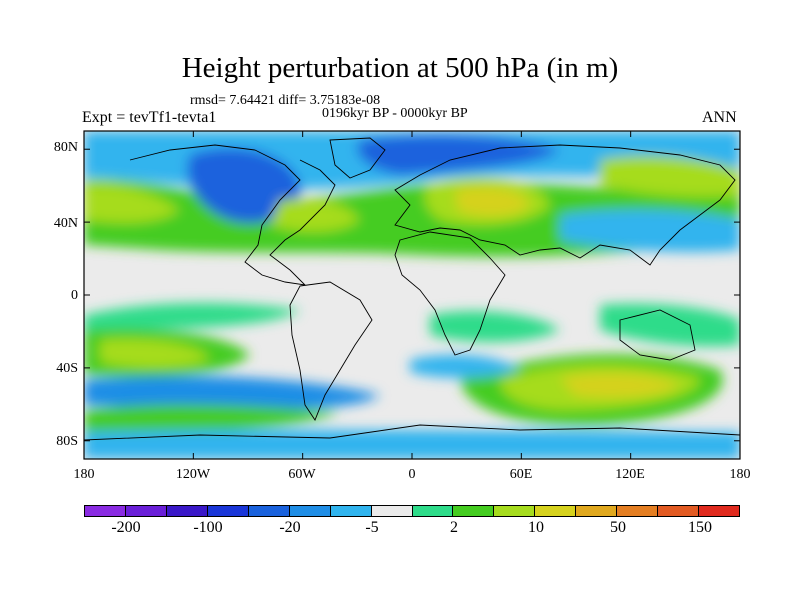 This screenshot has height=600, width=800. Describe the element at coordinates (618, 527) in the screenshot. I see `colorbar-label: 50` at that location.